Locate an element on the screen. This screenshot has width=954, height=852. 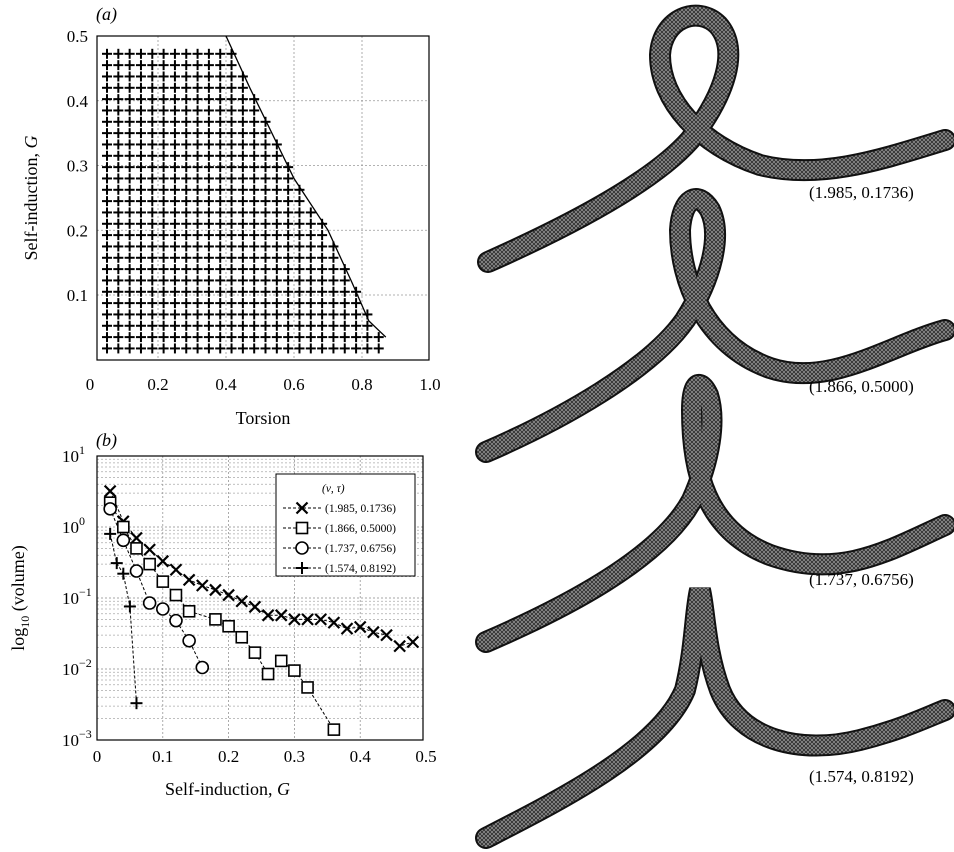
b-point-circle is located at coordinates (302, 548).